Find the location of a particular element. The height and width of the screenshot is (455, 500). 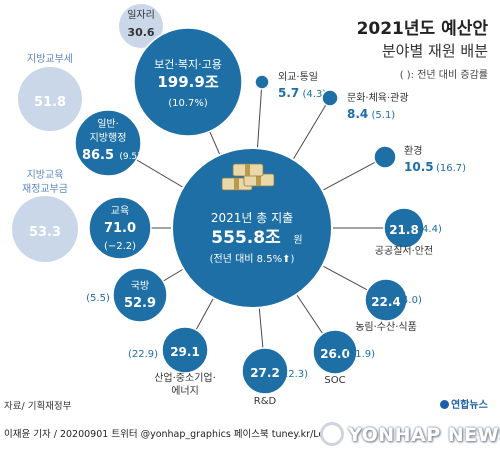

related-value-1: 51.8 is located at coordinates (50, 102).